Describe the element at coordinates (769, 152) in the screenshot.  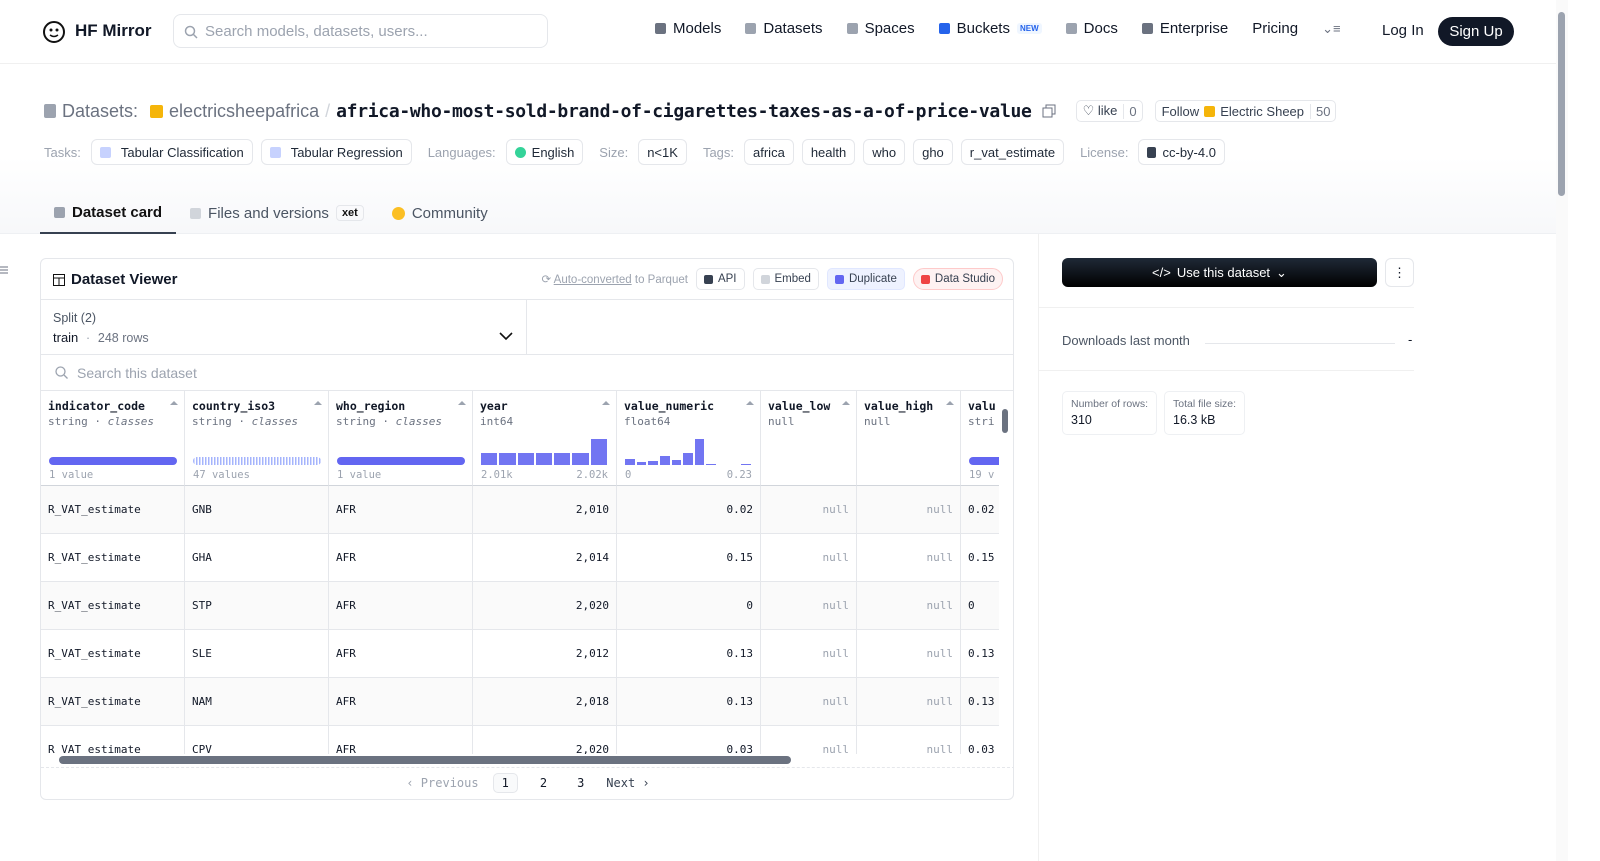
I see `tag-chip: africa` at that location.